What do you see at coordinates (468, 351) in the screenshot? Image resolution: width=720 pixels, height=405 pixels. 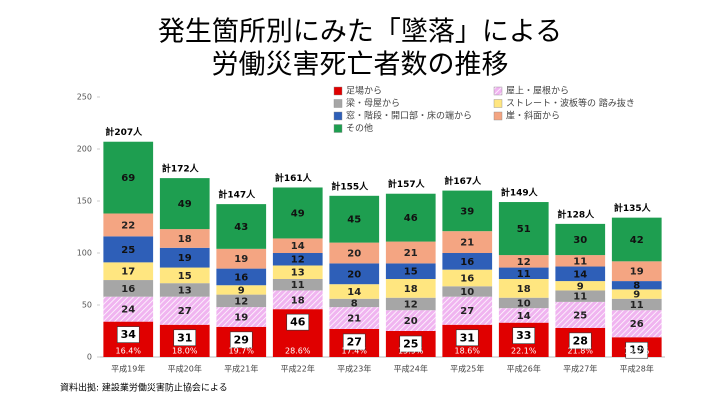 I see `share-label: 18.6%` at bounding box center [468, 351].